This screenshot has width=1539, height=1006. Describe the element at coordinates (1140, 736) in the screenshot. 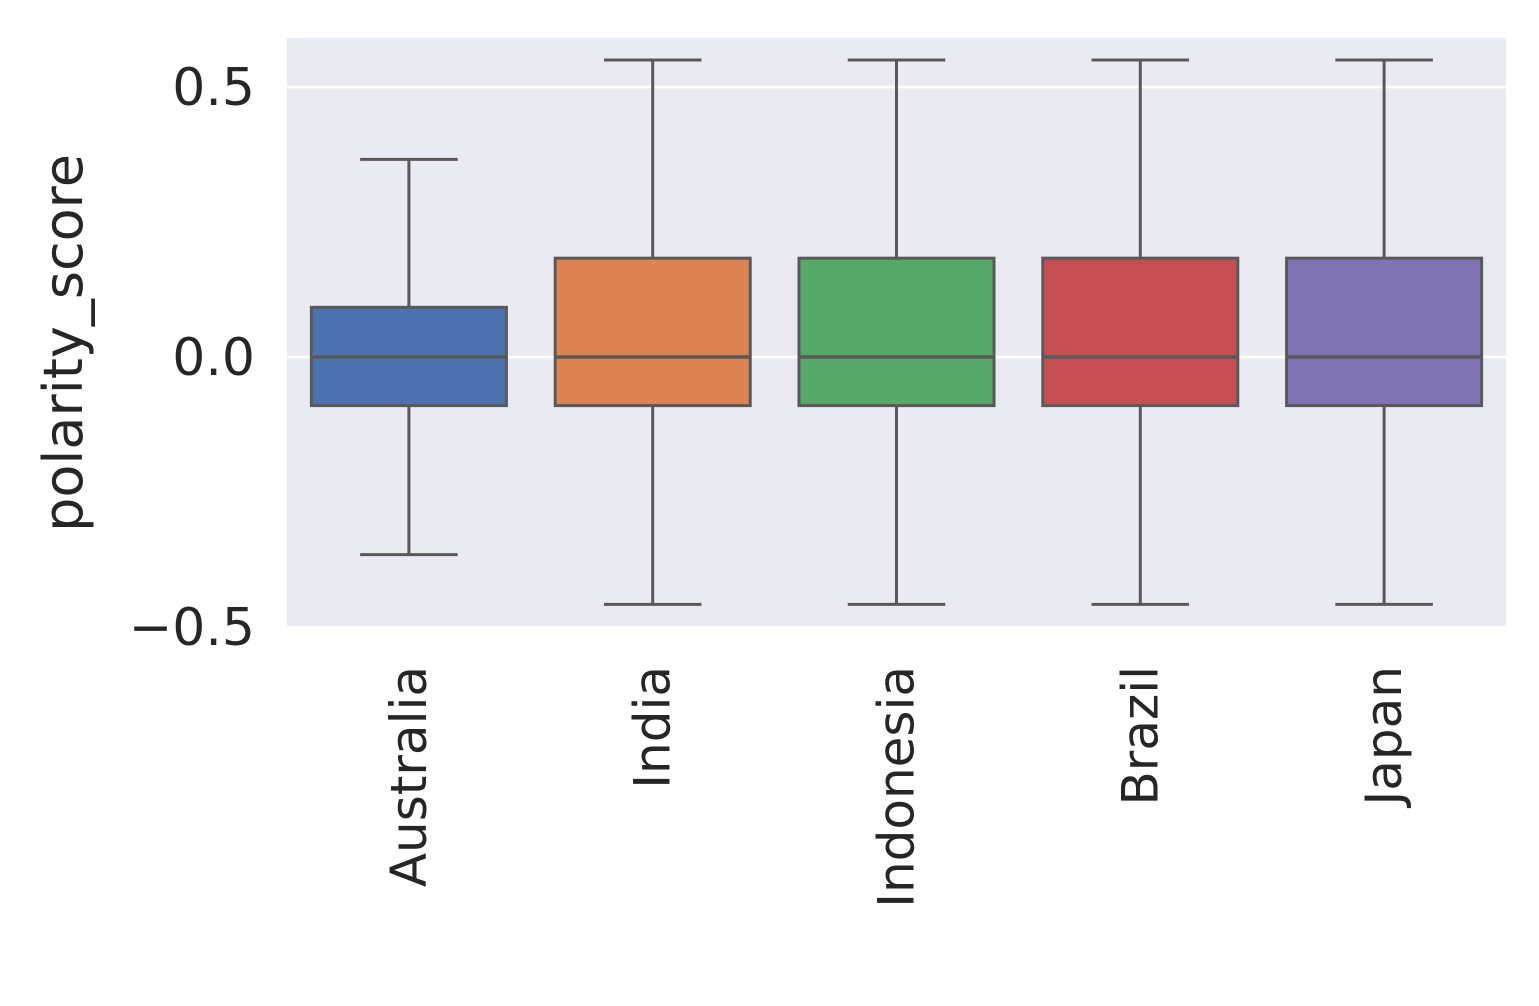

I see `x-tick-label: Brazil` at that location.